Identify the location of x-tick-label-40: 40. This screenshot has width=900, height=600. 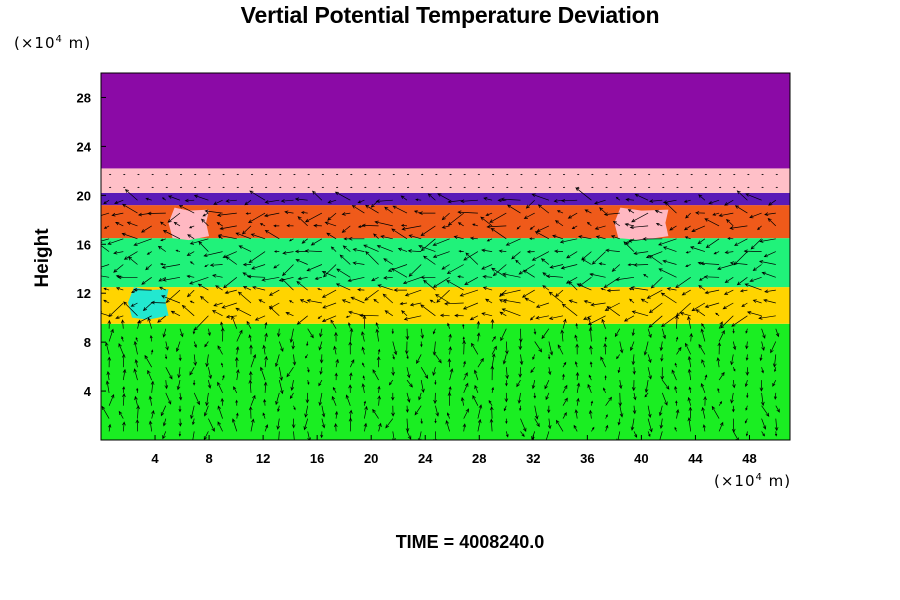
(641, 458).